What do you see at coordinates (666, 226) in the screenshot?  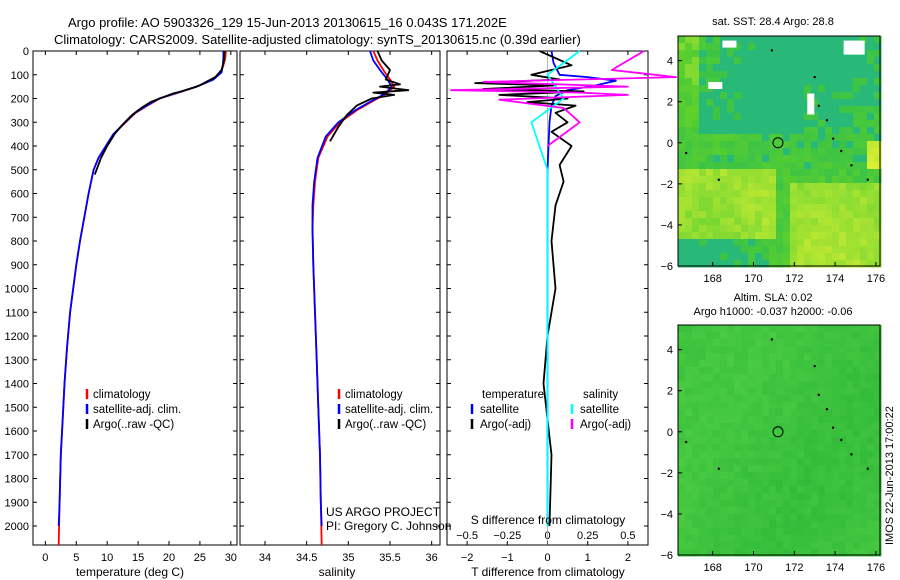 I see `y-tick-label: −4` at bounding box center [666, 226].